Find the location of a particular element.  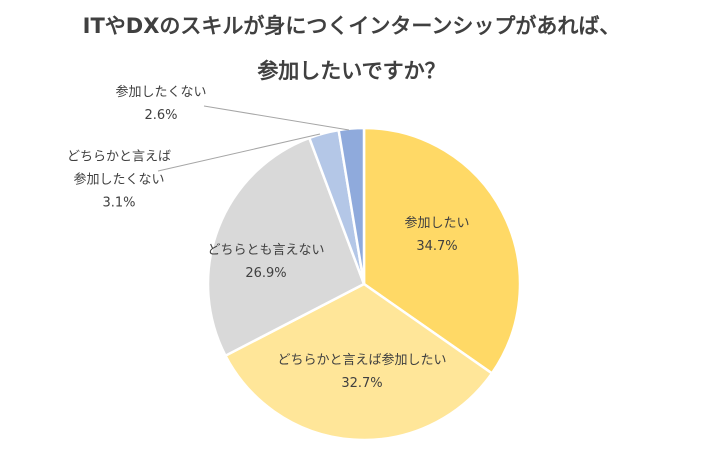

slice-category-label-4: 参加したくない is located at coordinates (118, 180).